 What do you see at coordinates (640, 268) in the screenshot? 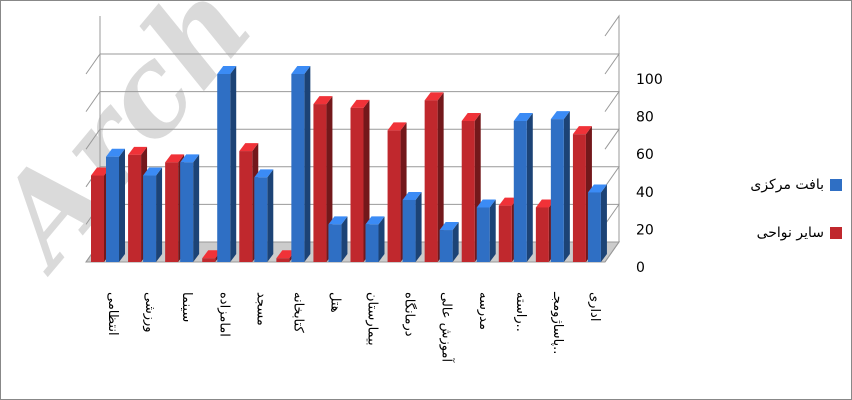
I see `y-tick-label: 0` at bounding box center [640, 268].